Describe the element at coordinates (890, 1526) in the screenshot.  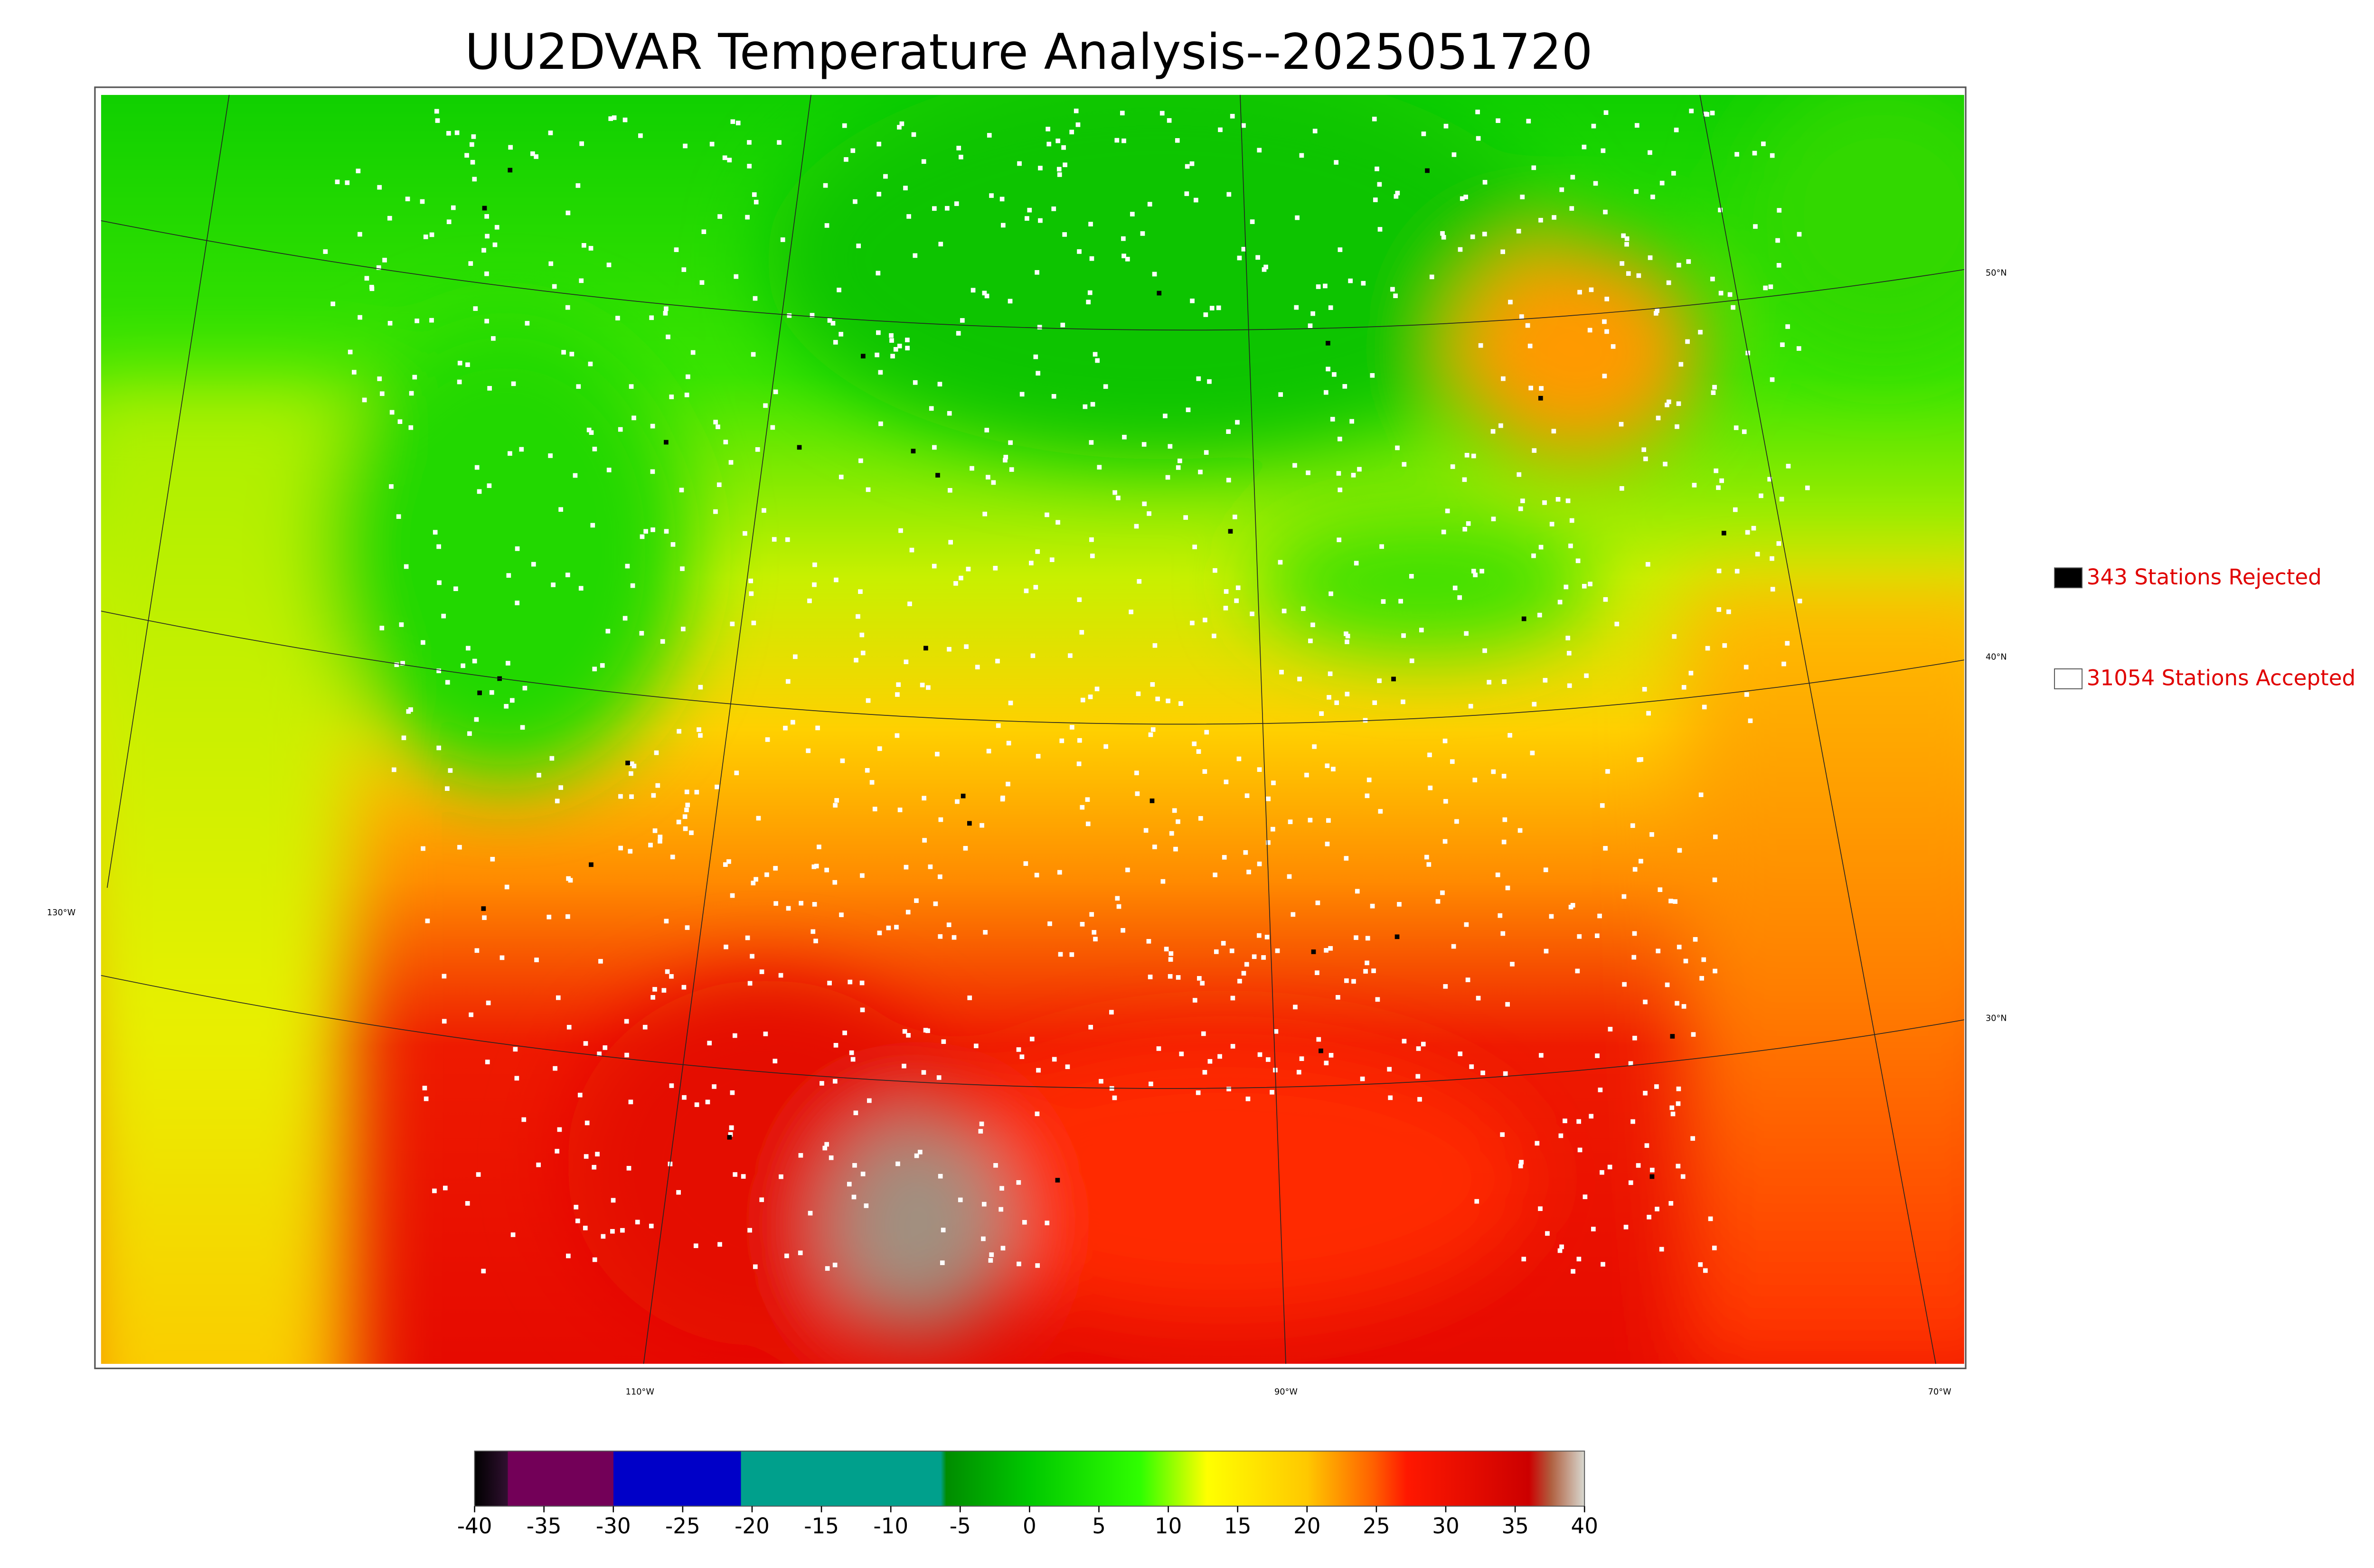
I see `colorbar-tick-label: -10` at that location.